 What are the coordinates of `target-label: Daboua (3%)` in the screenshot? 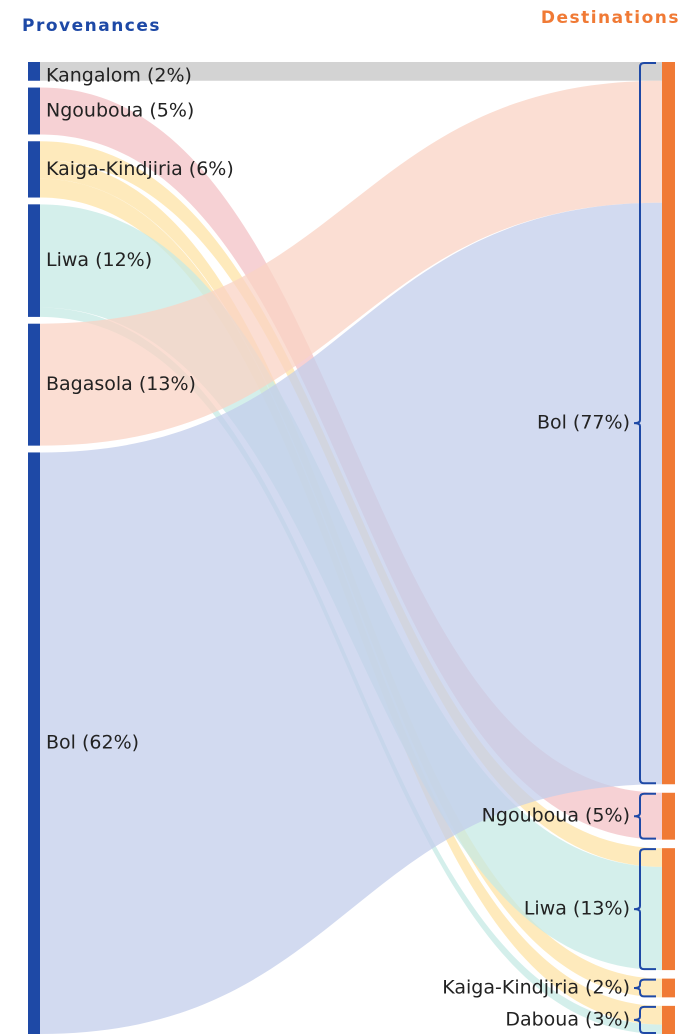 It's located at (567, 1019).